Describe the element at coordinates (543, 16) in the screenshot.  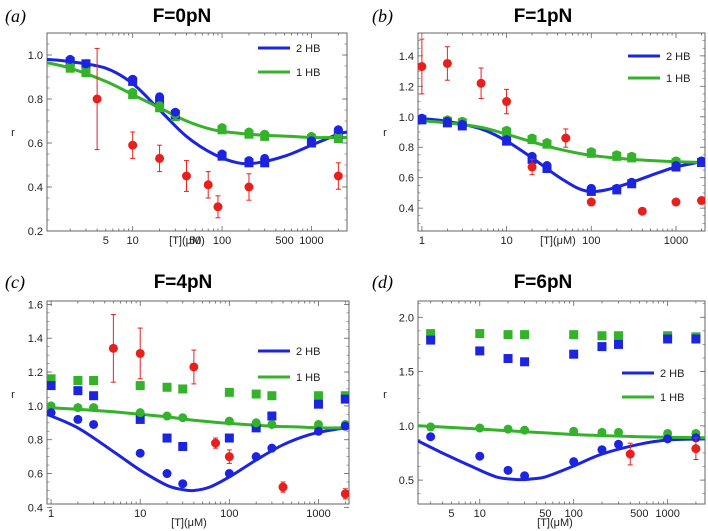
I see `panel-title: F=1pN` at that location.